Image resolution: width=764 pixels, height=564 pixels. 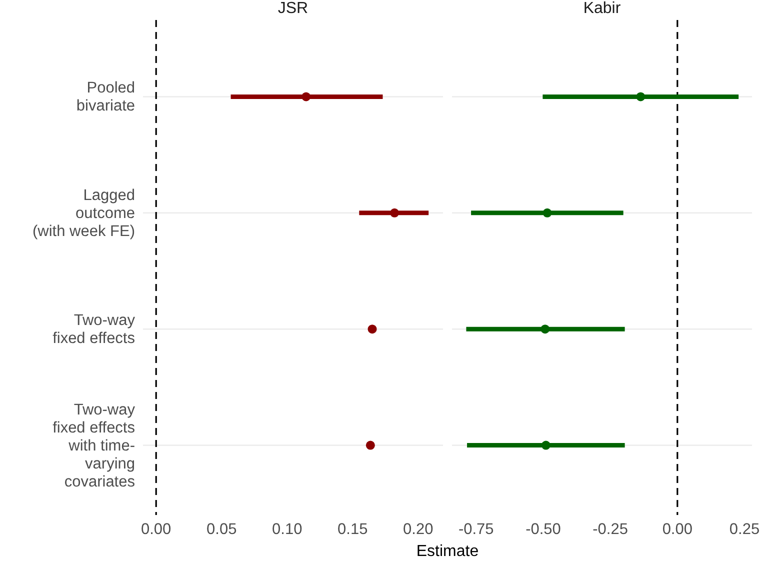 What do you see at coordinates (221, 529) in the screenshot?
I see `x-tick-label: 0.05` at bounding box center [221, 529].